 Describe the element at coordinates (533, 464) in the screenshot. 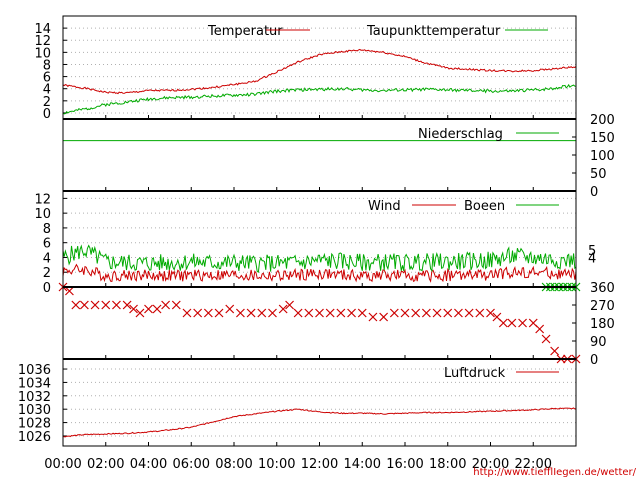

I see `x-tick-label: 22:00` at that location.